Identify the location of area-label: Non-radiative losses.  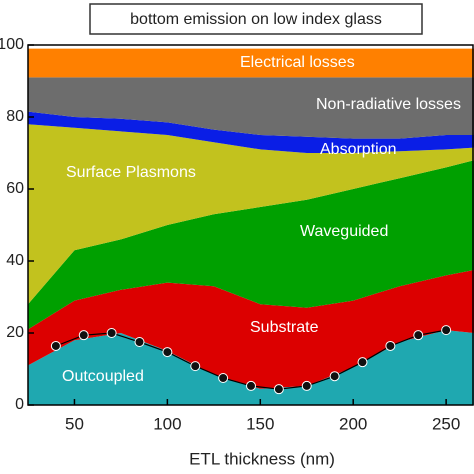
(388, 104).